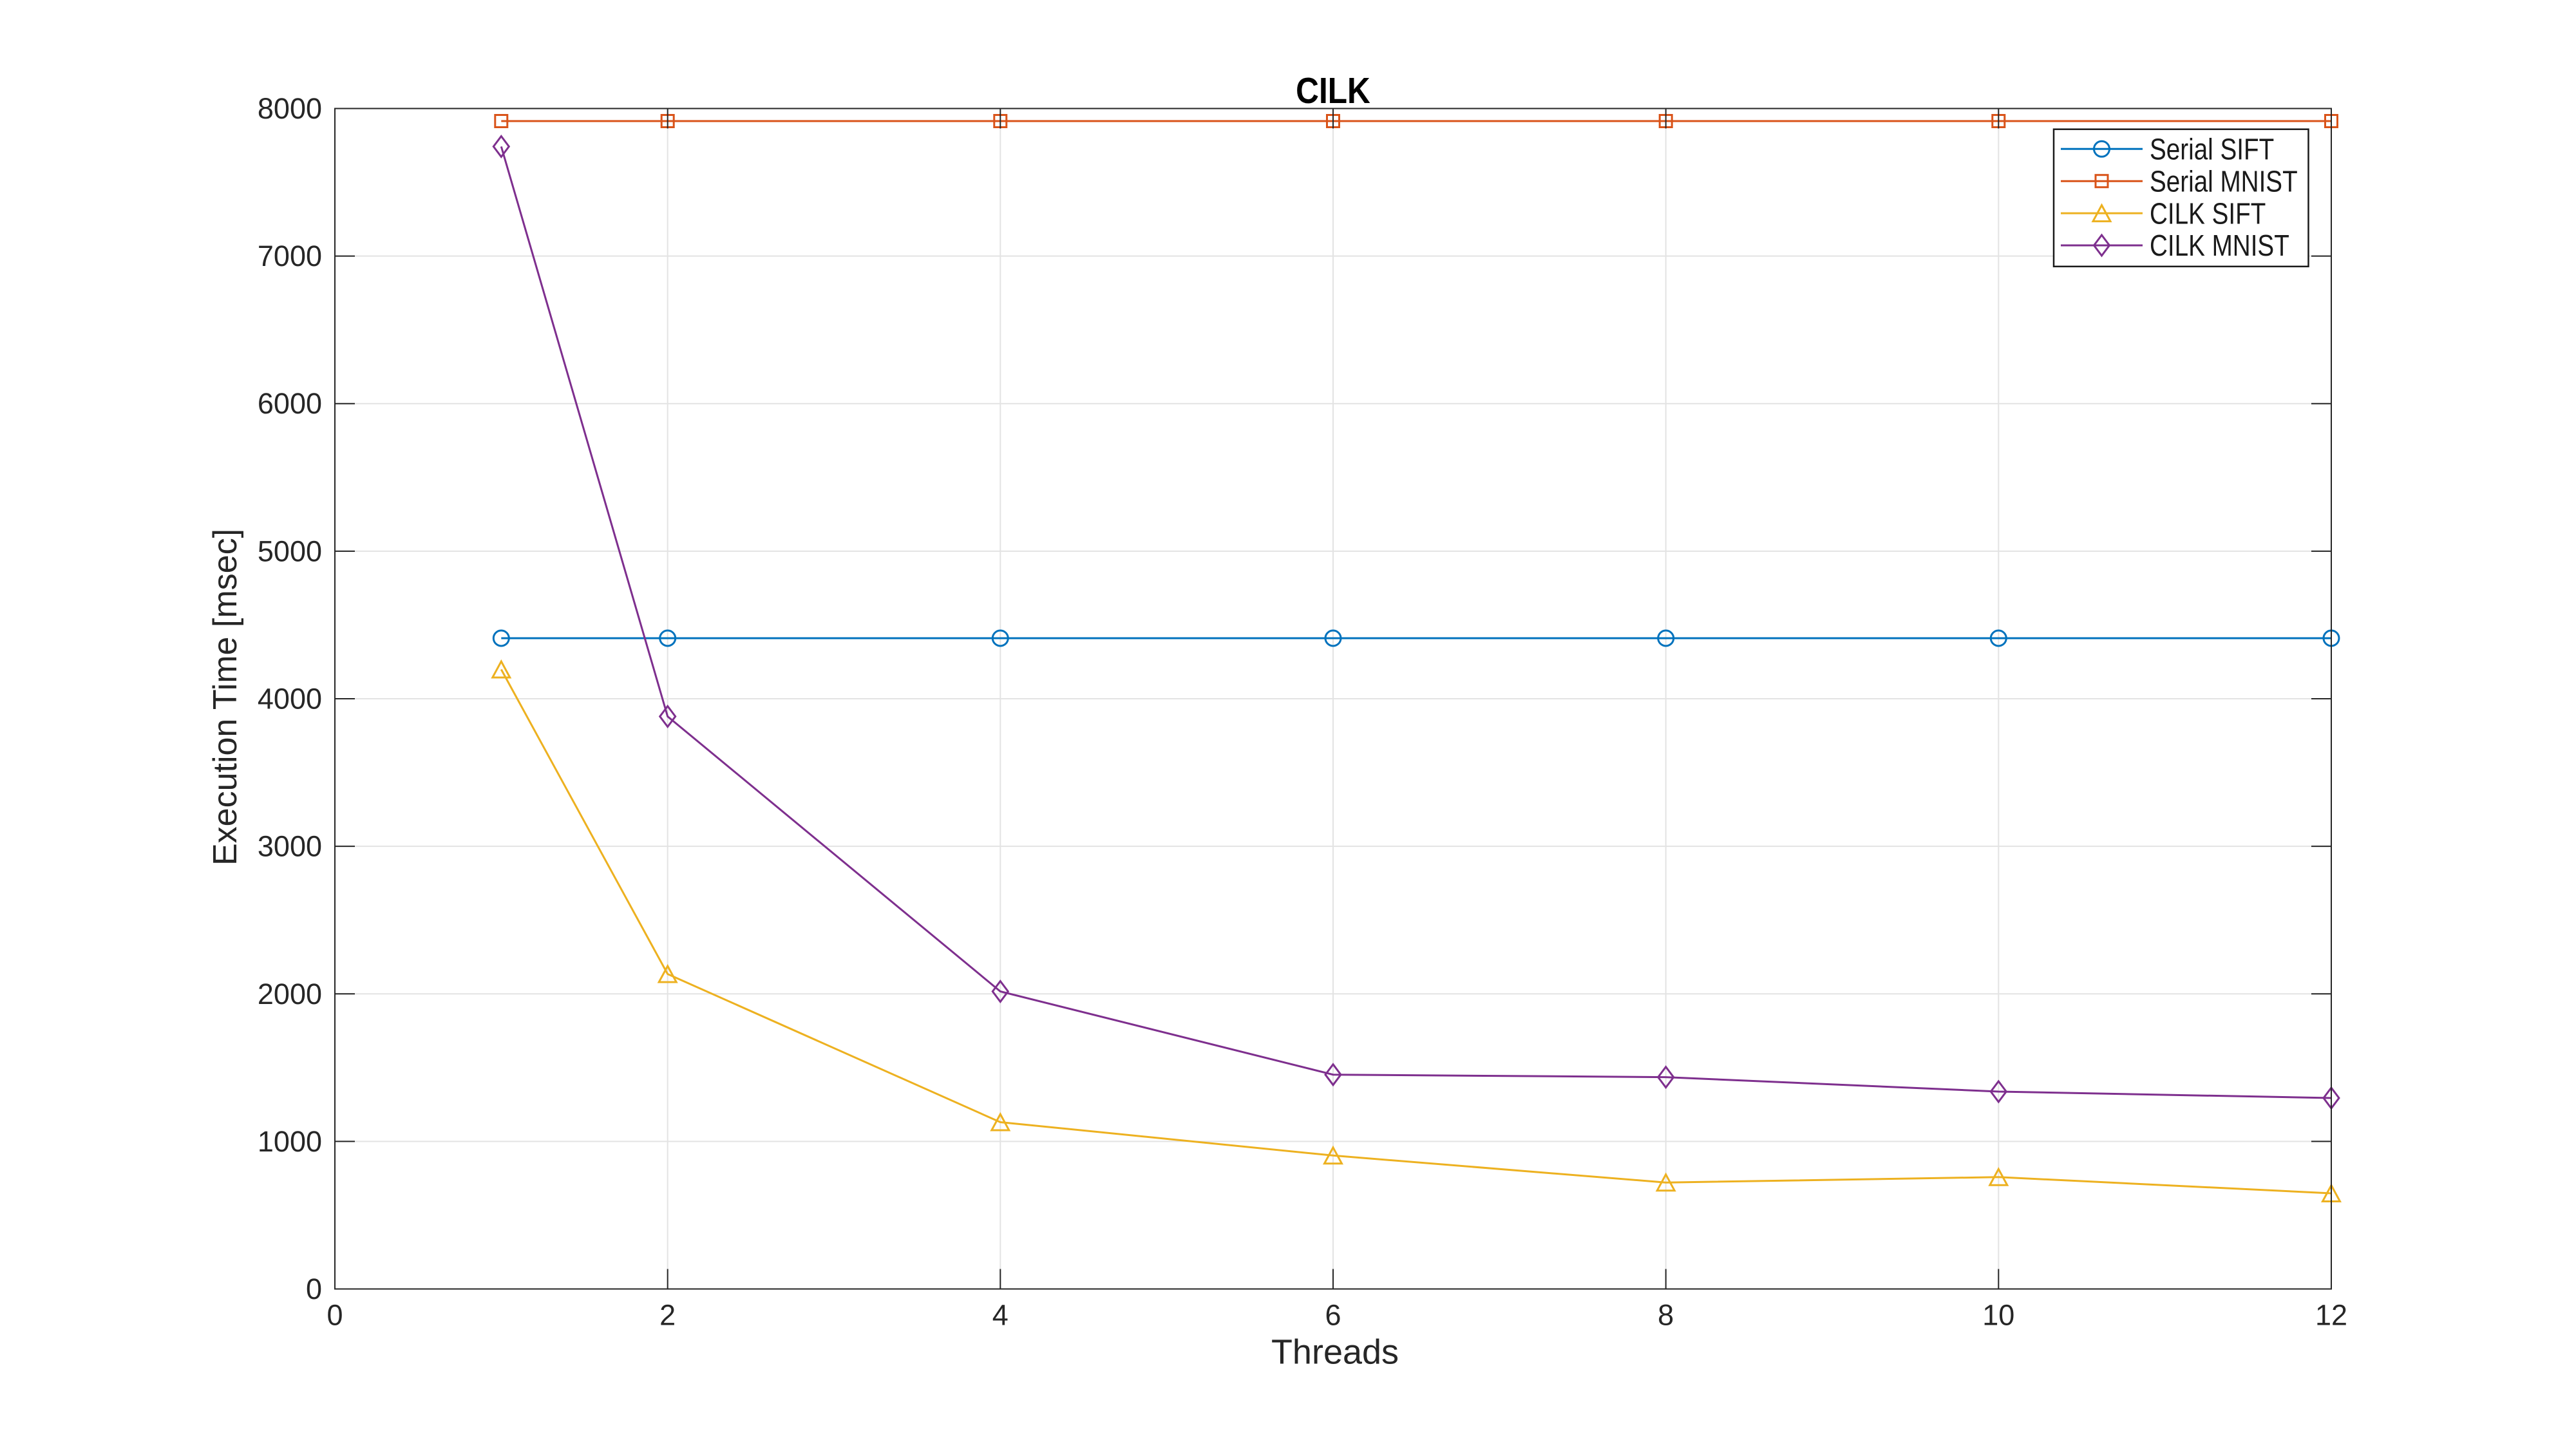  What do you see at coordinates (290, 256) in the screenshot?
I see `svg-text: 7000` at bounding box center [290, 256].